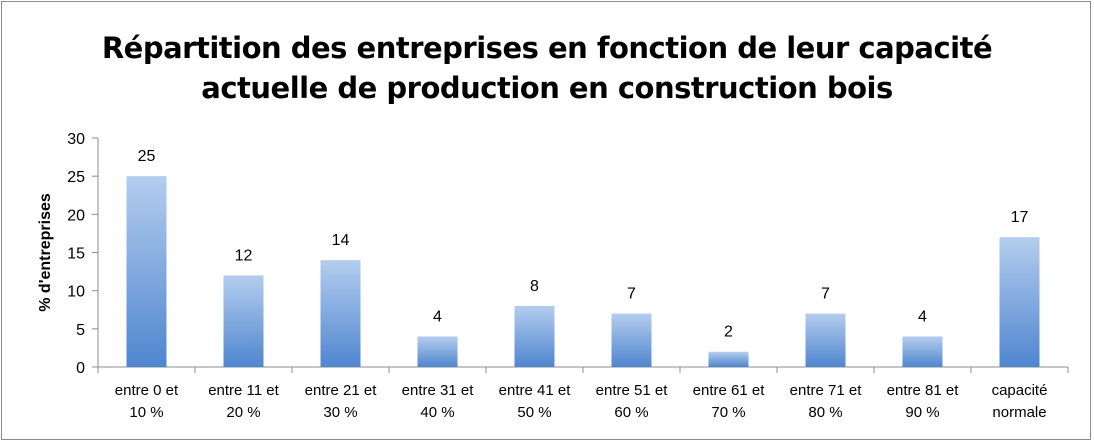 Image resolution: width=1094 pixels, height=443 pixels. What do you see at coordinates (728, 412) in the screenshot?
I see `category-label: 70 %` at bounding box center [728, 412].